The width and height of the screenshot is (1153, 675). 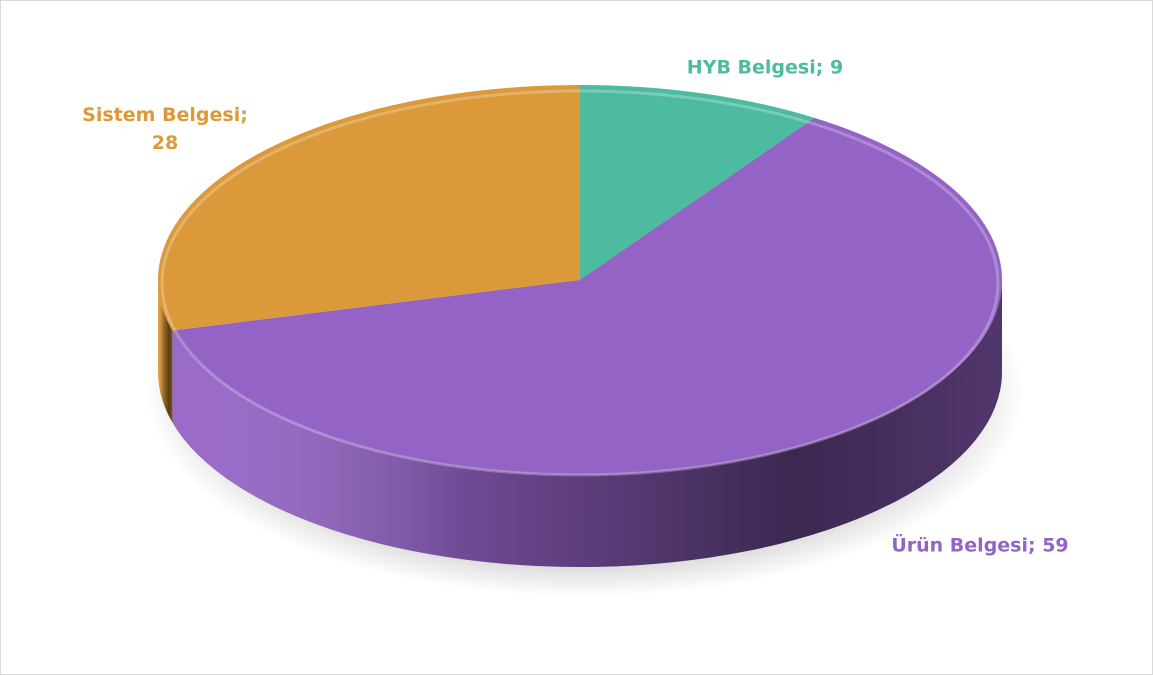 I want to click on data-label: Ürün Belgesi; 59, so click(x=979, y=545).